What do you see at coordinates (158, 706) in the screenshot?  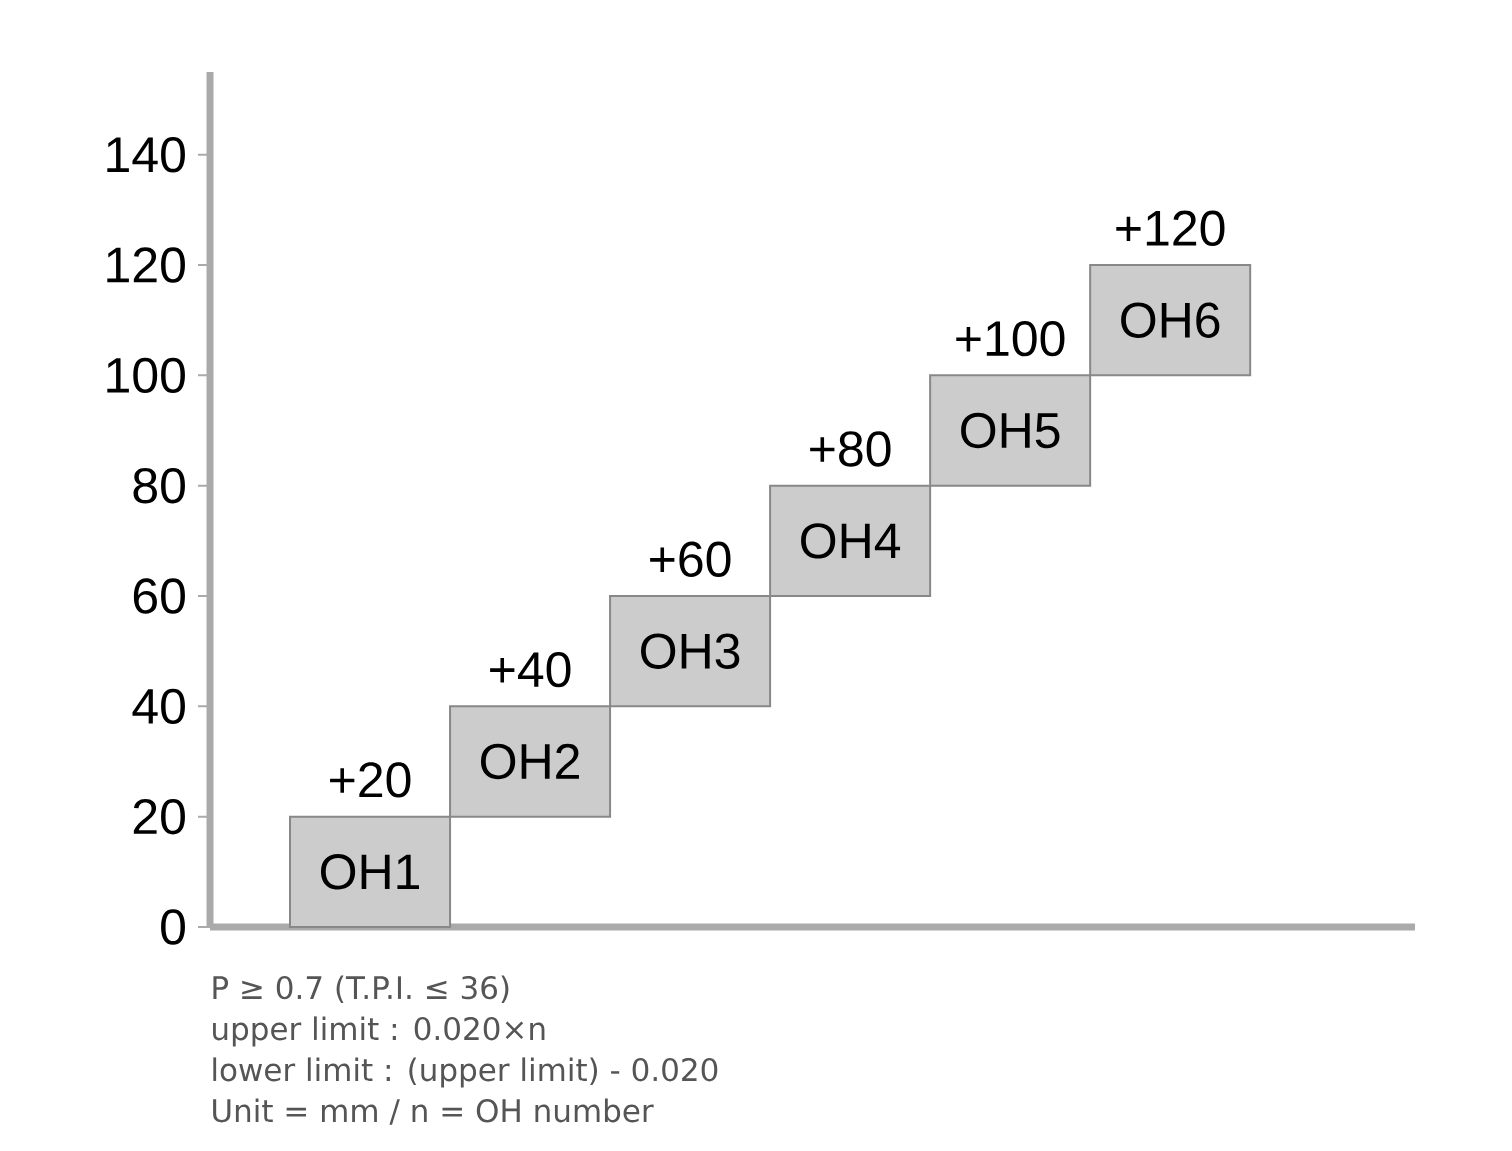 I see `y-tick-label: 40` at bounding box center [158, 706].